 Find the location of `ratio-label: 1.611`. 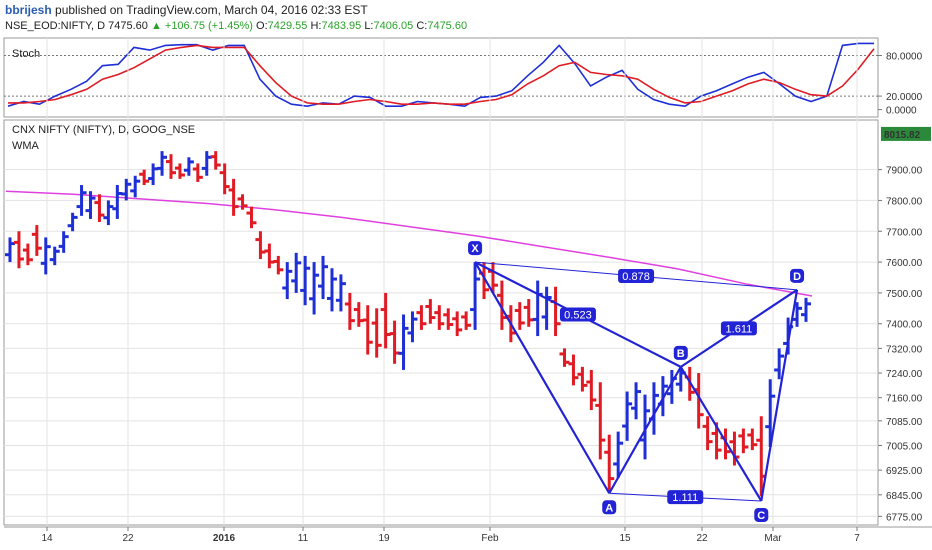

ratio-label: 1.611 is located at coordinates (739, 329).